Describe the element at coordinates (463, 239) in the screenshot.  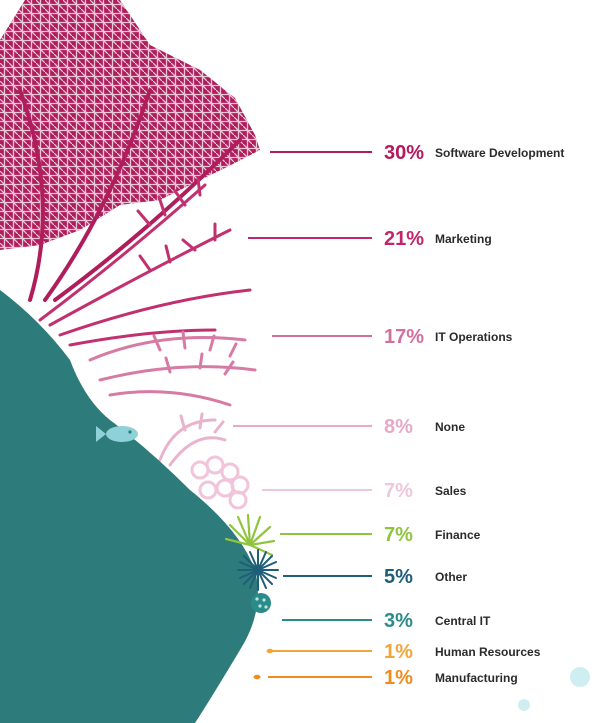
I see `category-label: Marketing` at that location.